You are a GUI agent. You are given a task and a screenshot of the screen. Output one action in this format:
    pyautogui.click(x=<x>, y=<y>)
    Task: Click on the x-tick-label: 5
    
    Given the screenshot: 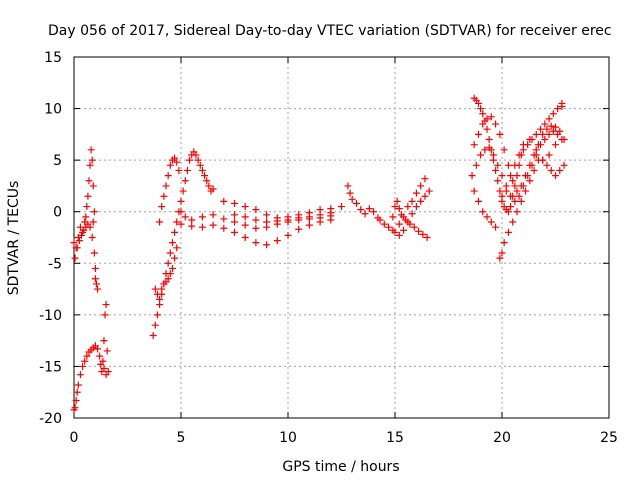 What is the action you would take?
    pyautogui.click(x=181, y=438)
    